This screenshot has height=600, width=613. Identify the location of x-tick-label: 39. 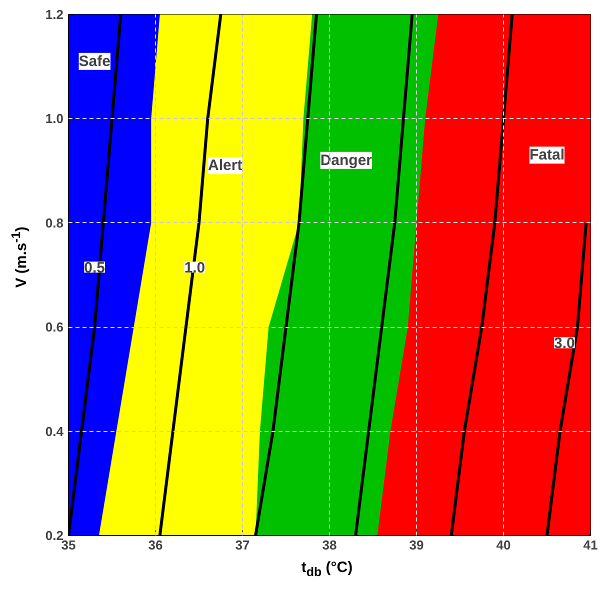
(416, 545).